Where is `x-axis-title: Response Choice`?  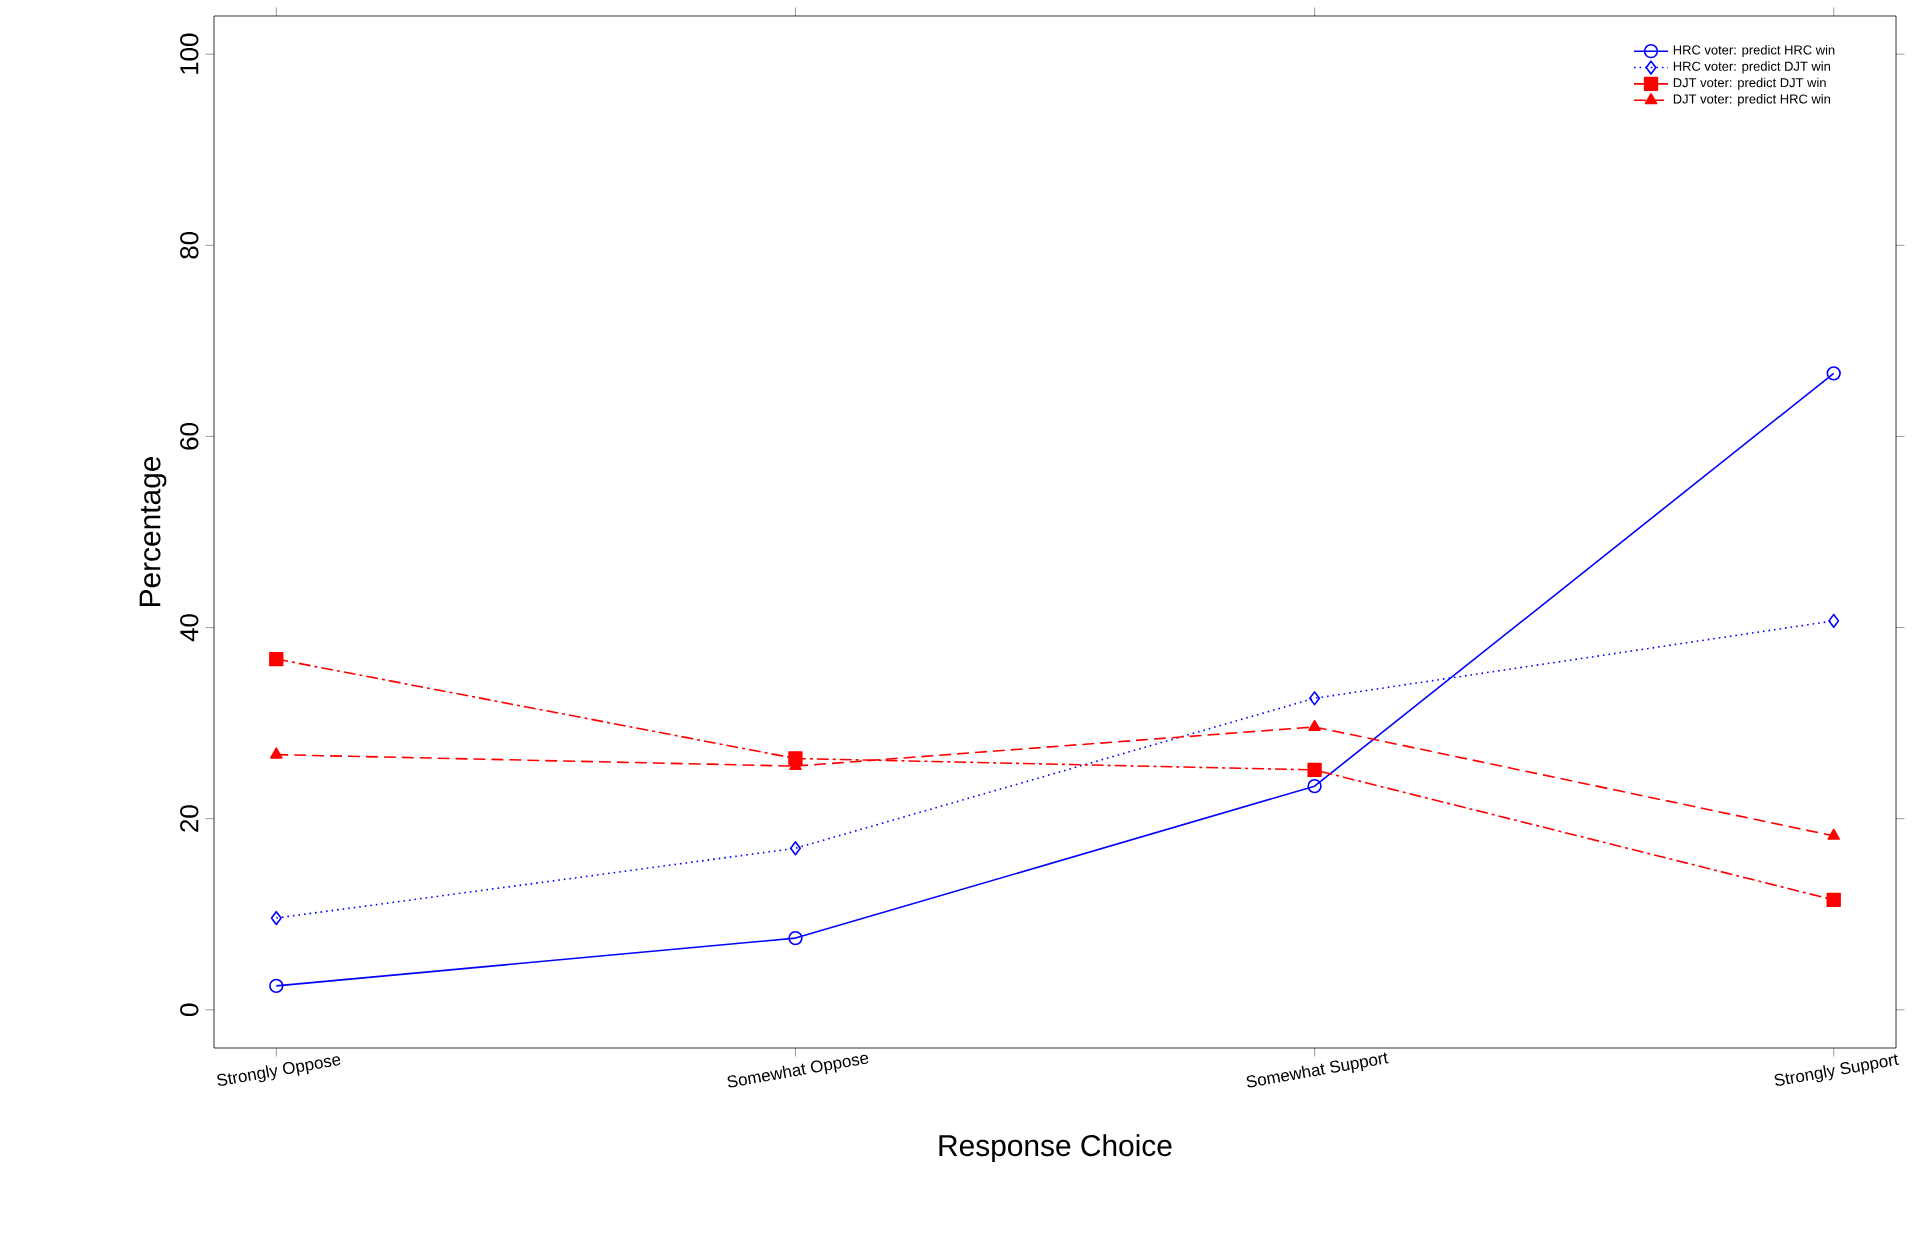 x-axis-title: Response Choice is located at coordinates (1055, 1148).